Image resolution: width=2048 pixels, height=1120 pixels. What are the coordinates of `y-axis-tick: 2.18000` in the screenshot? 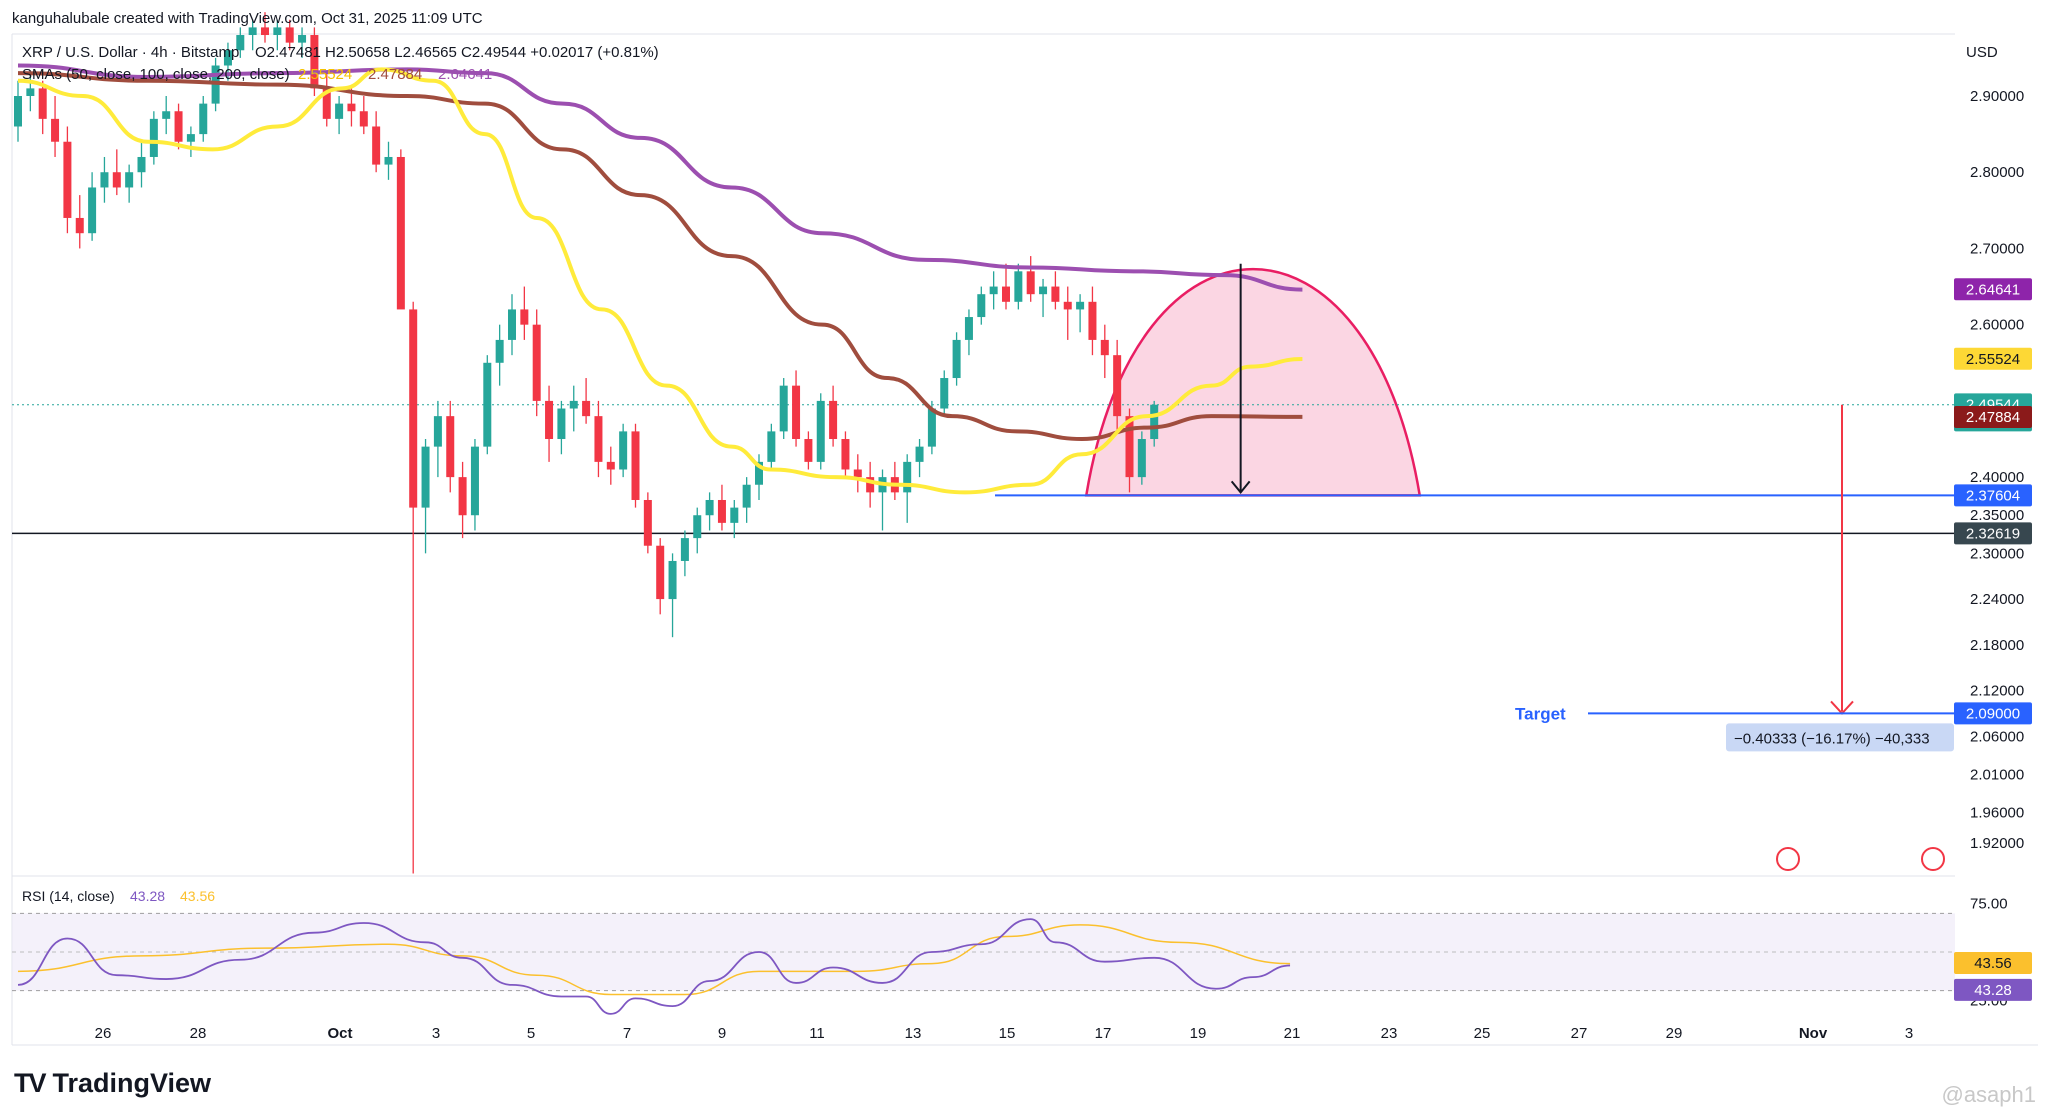 It's located at (1997, 645).